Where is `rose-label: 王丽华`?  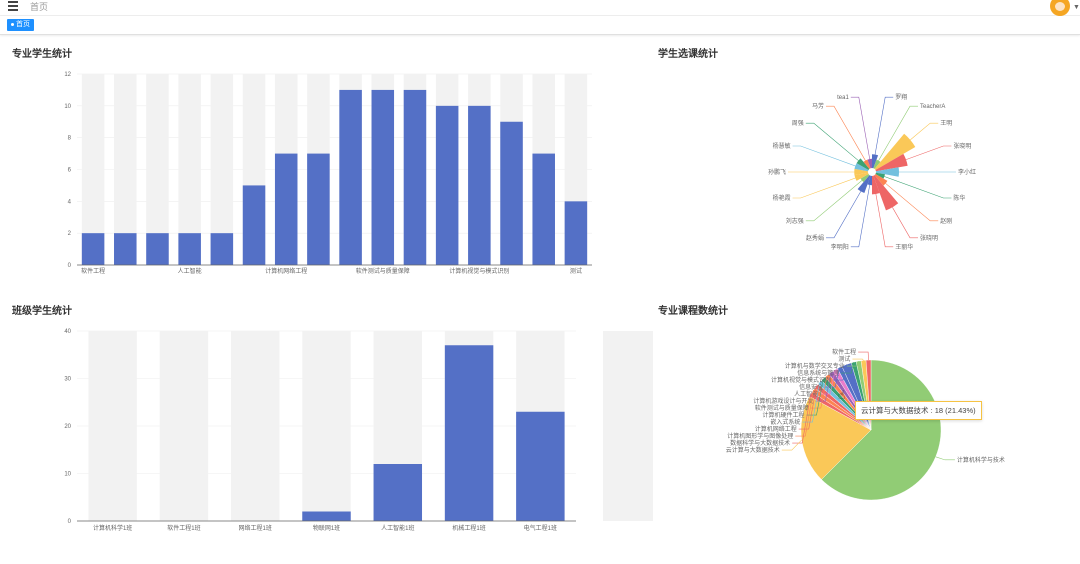 rose-label: 王丽华 is located at coordinates (904, 247).